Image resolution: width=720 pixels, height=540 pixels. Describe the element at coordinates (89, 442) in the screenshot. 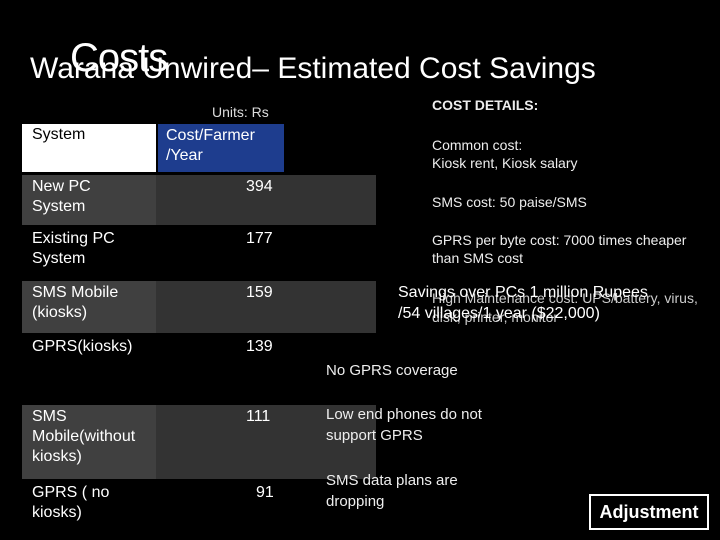

I see `cell-system: SMS Mobile(without kiosks)` at that location.